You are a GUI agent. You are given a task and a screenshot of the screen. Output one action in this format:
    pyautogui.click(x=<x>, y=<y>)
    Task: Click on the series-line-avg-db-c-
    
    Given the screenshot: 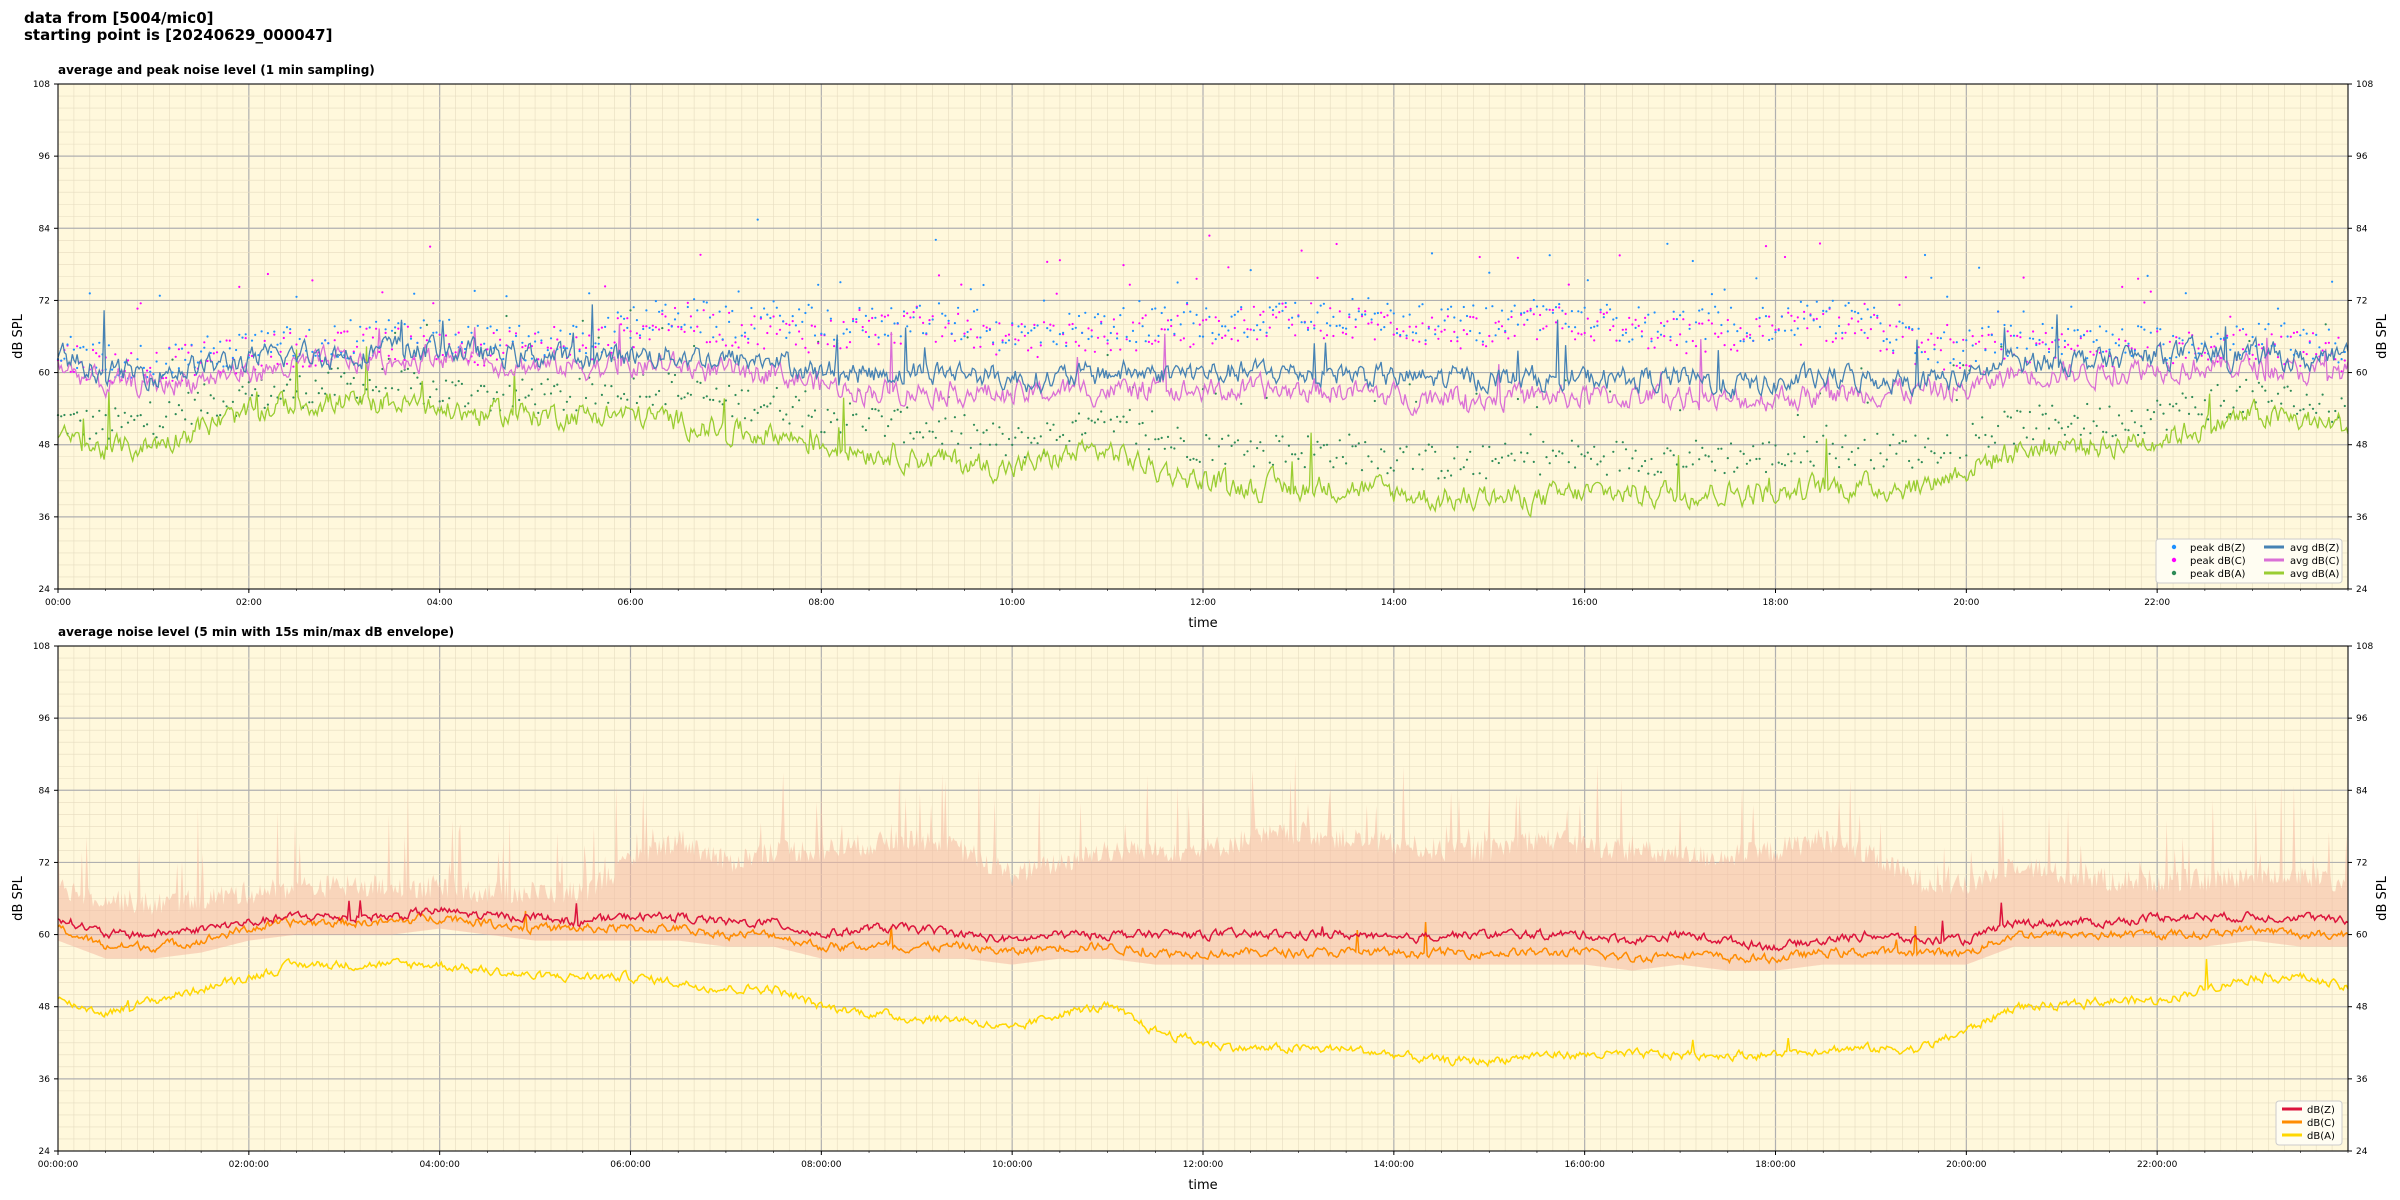 What is the action you would take?
    pyautogui.click(x=1203, y=370)
    